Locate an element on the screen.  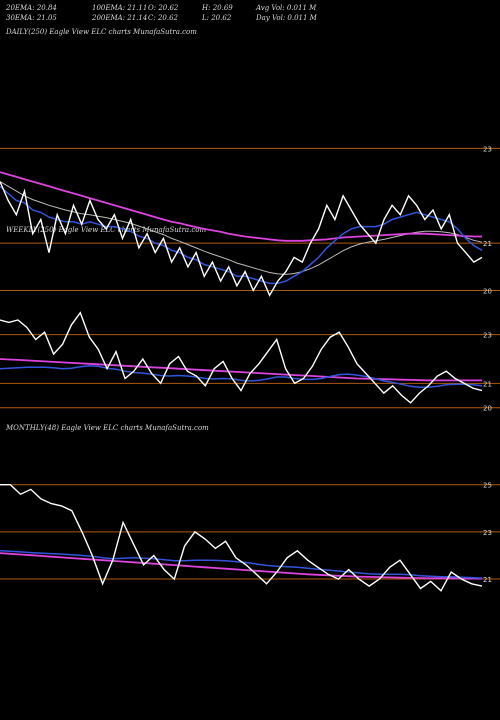
weekly-ytick-1: 21 is located at coordinates (487, 384).